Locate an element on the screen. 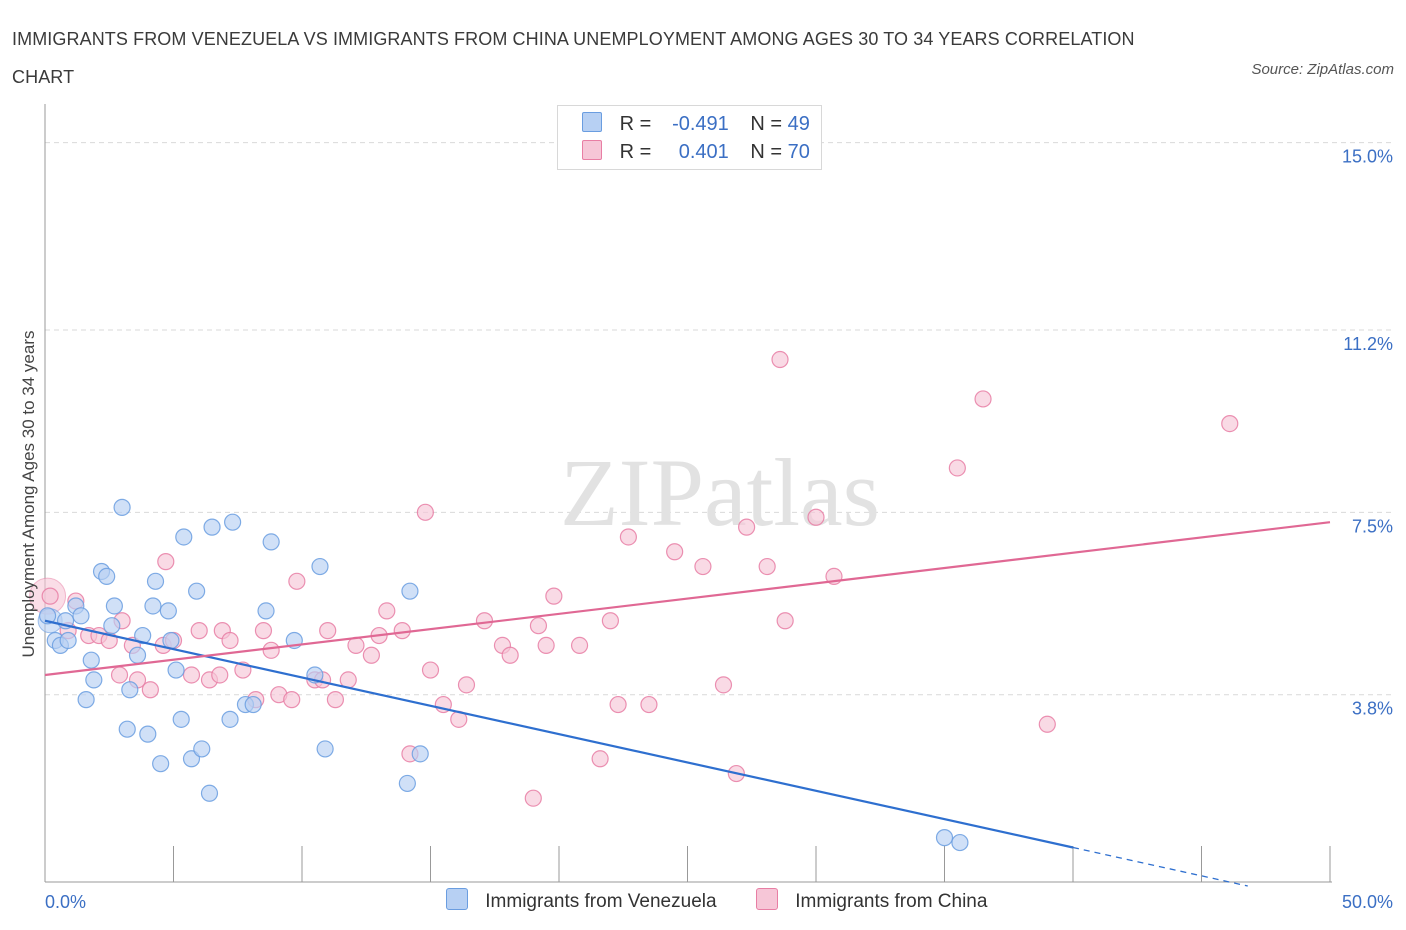 The image size is (1406, 930). r-value-venezuela: -0.491 is located at coordinates (700, 124).